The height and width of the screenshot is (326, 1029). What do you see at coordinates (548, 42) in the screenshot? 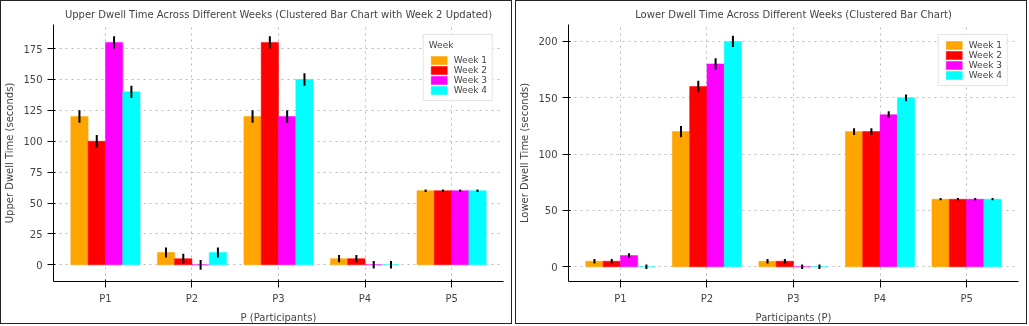
I see `y-tick-label: 200` at bounding box center [548, 42].